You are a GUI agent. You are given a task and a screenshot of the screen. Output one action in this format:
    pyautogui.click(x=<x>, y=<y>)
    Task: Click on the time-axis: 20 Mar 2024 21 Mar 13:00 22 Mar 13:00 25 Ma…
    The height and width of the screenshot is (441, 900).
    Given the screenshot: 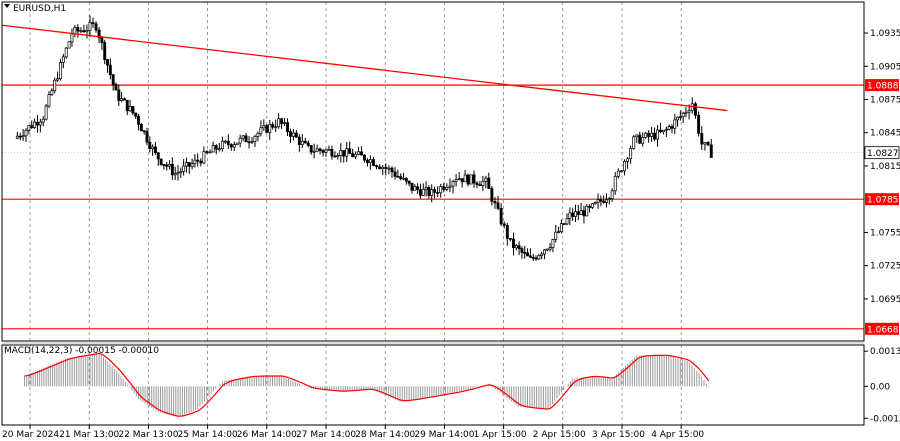 What is the action you would take?
    pyautogui.click(x=353, y=432)
    